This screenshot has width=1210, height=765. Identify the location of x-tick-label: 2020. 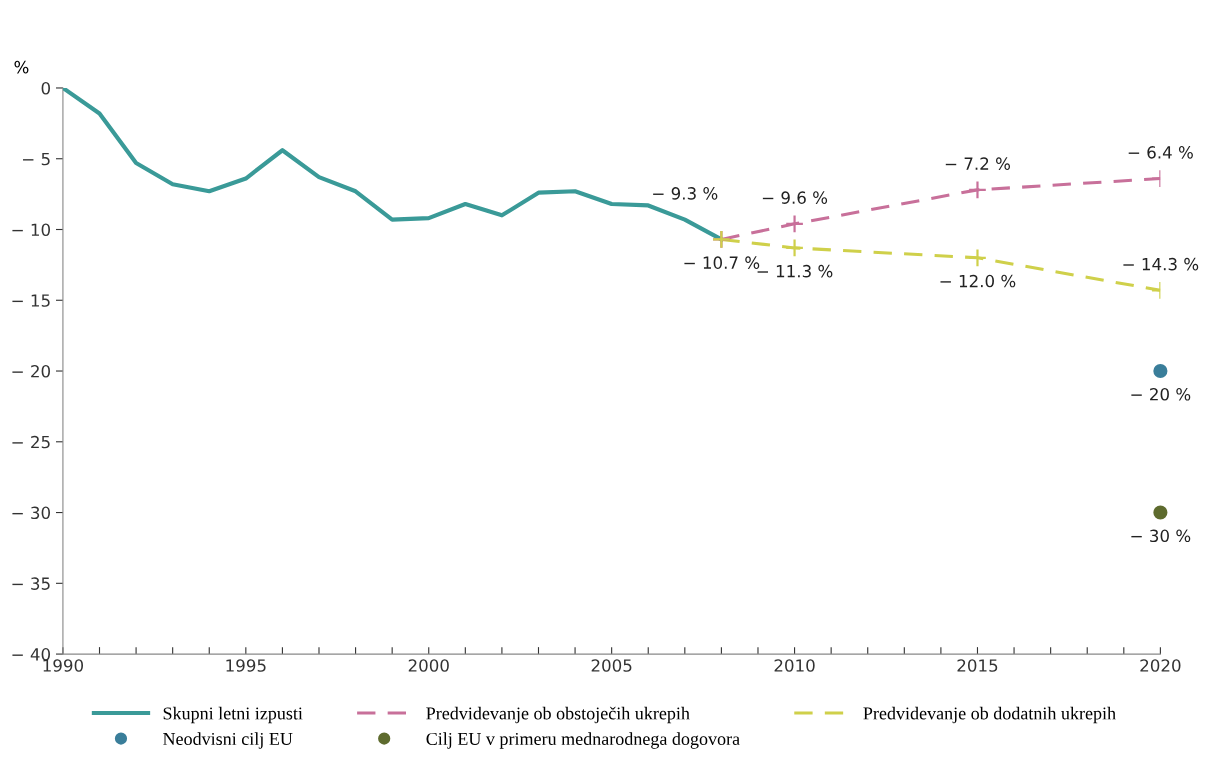
(1160, 665).